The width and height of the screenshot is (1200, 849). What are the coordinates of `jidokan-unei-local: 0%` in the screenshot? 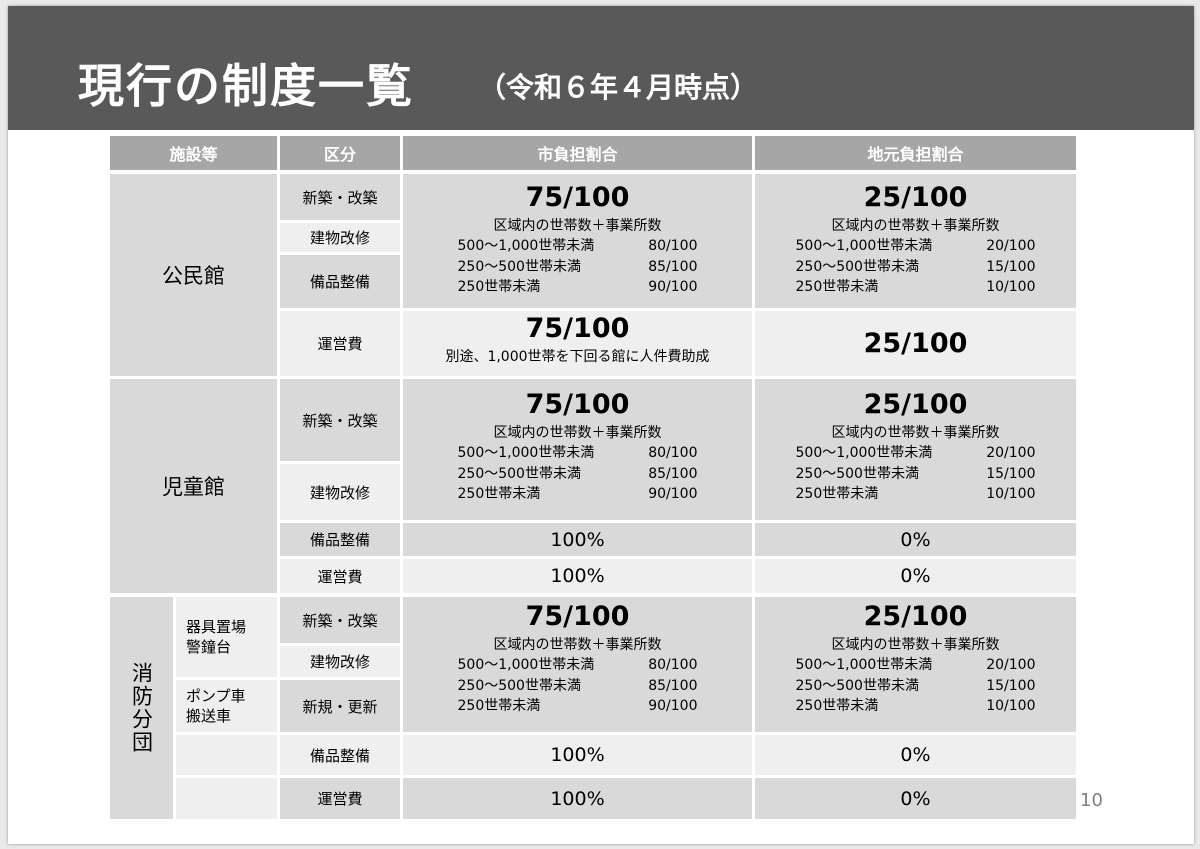 It's located at (915, 576).